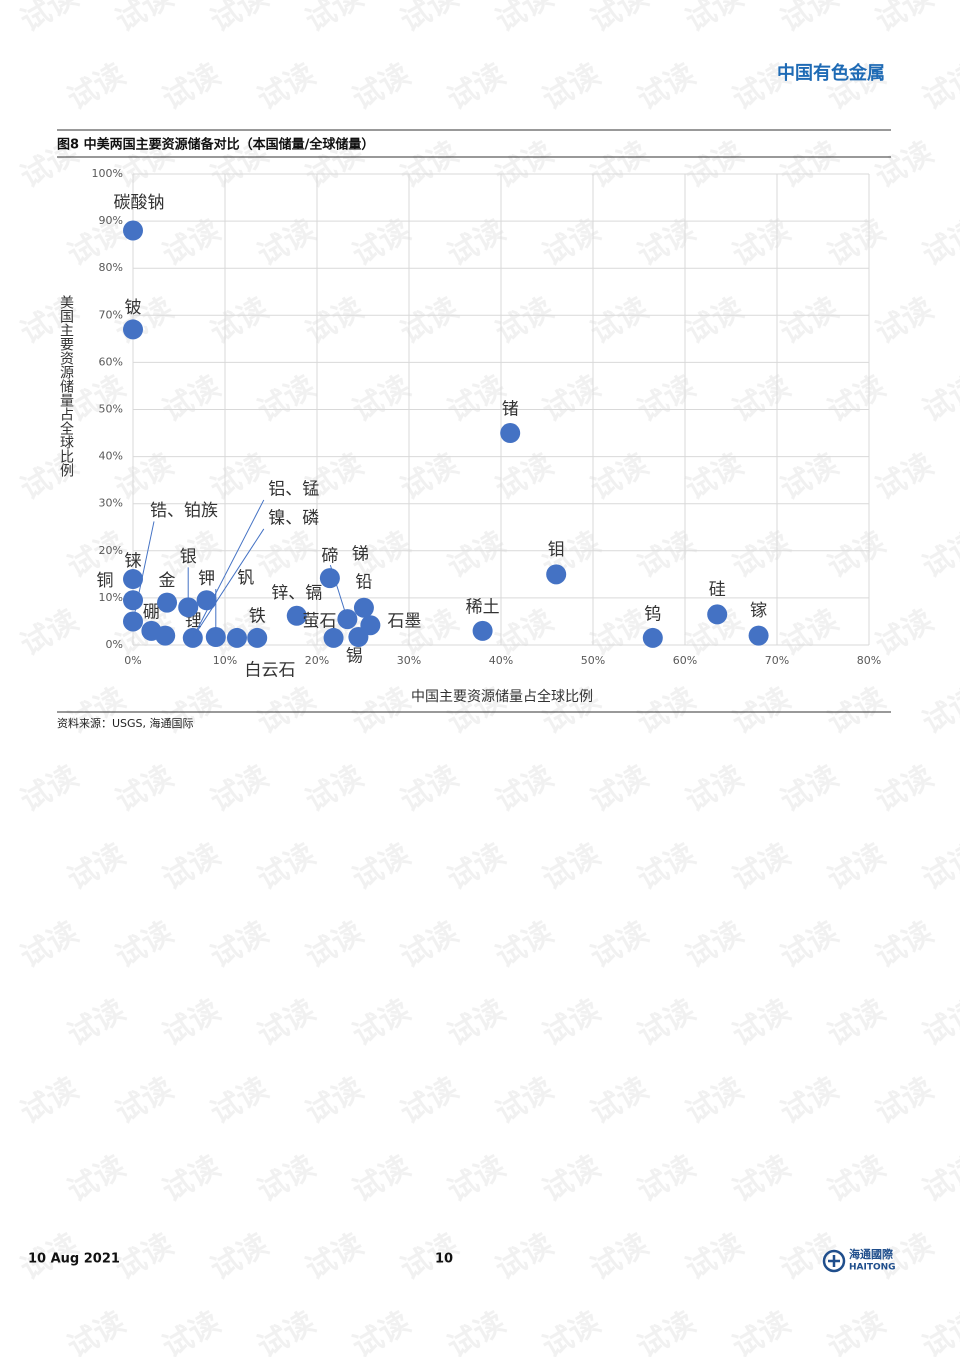  What do you see at coordinates (501, 660) in the screenshot?
I see `x-tick-label: 40%` at bounding box center [501, 660].